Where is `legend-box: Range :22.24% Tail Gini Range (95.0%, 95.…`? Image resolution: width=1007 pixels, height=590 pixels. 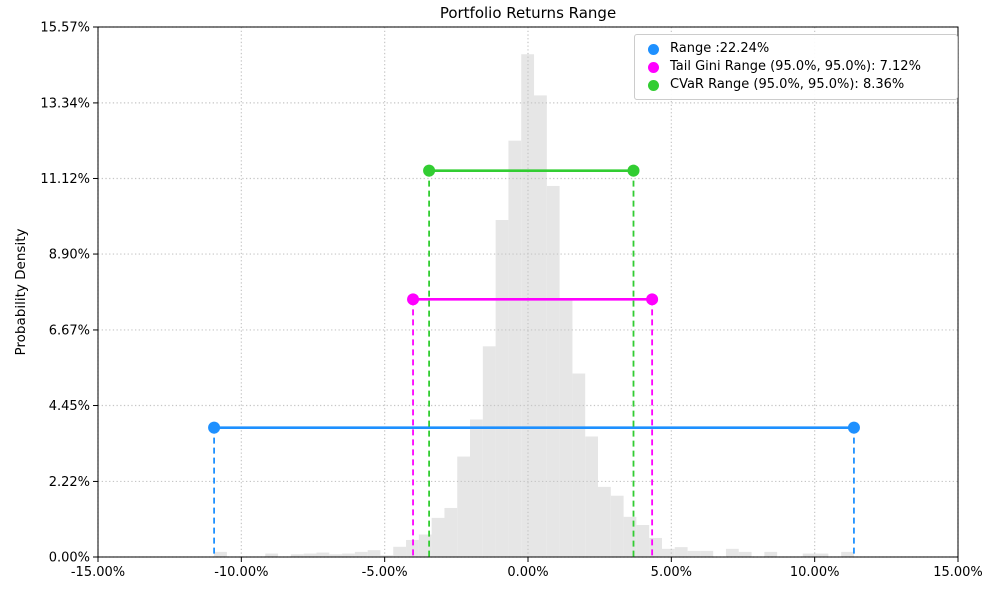 legend-box: Range :22.24% Tail Gini Range (95.0%, 95.… is located at coordinates (796, 67).